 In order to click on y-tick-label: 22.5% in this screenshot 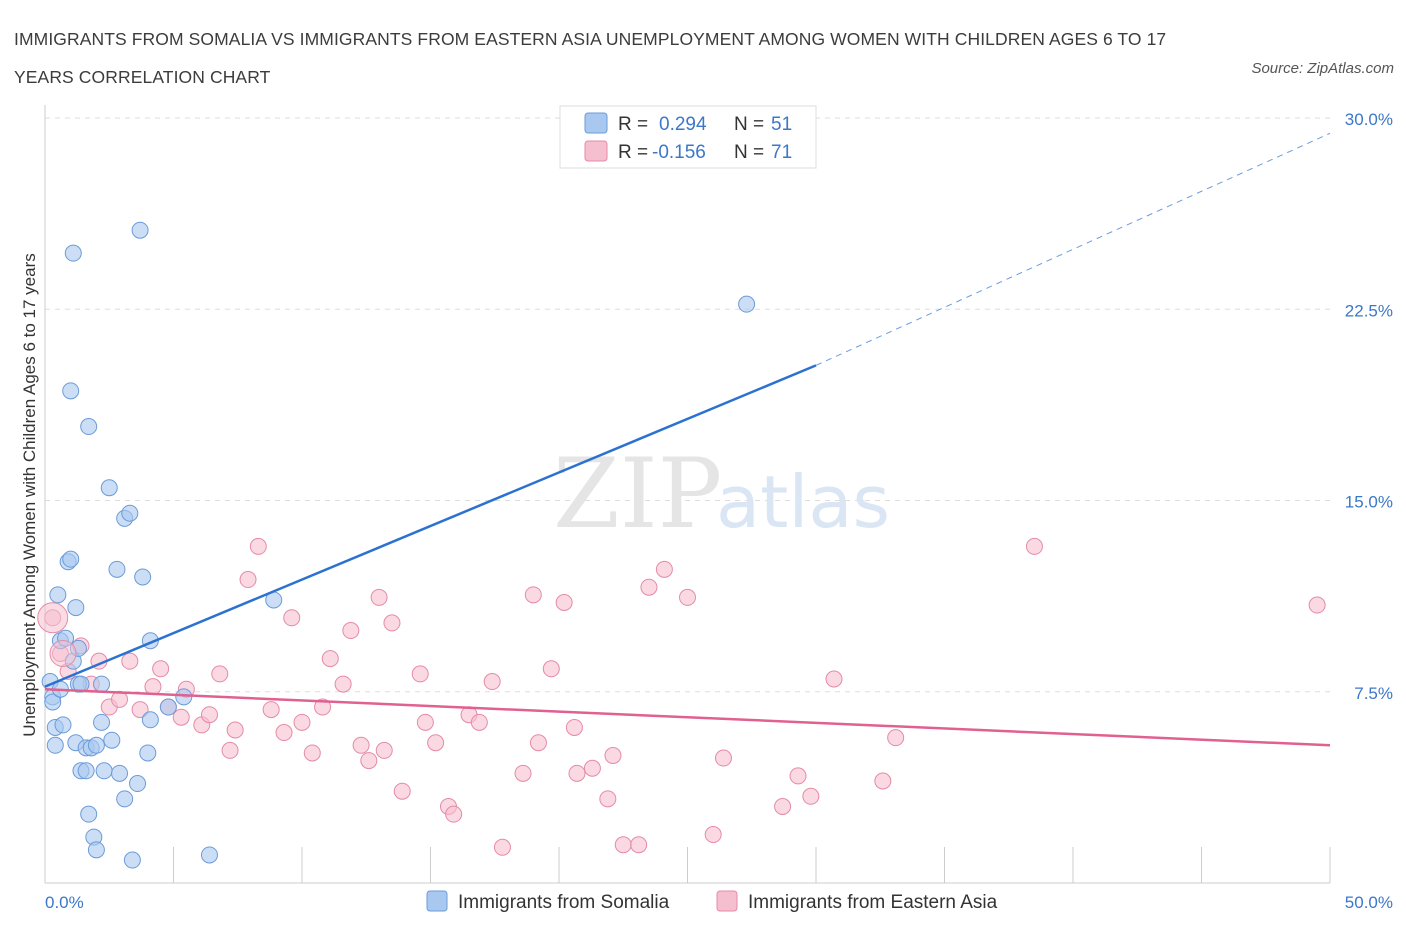, I will do `click(1369, 310)`.